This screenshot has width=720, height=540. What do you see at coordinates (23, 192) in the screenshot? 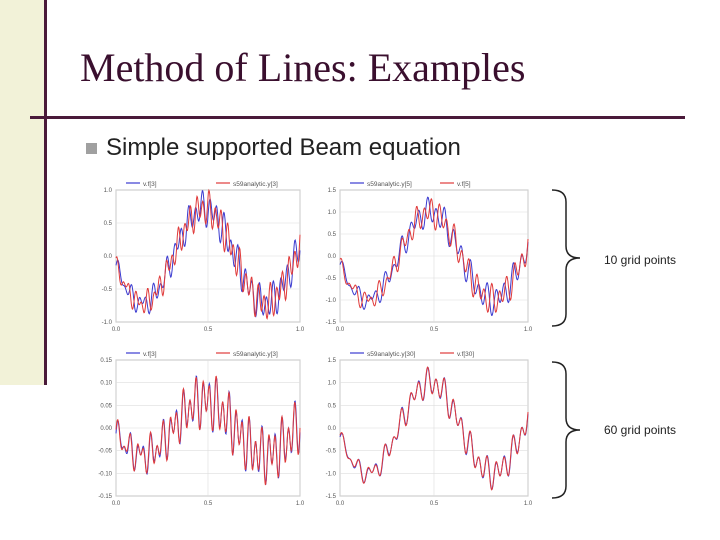
I see `left-accent-bar` at bounding box center [23, 192].